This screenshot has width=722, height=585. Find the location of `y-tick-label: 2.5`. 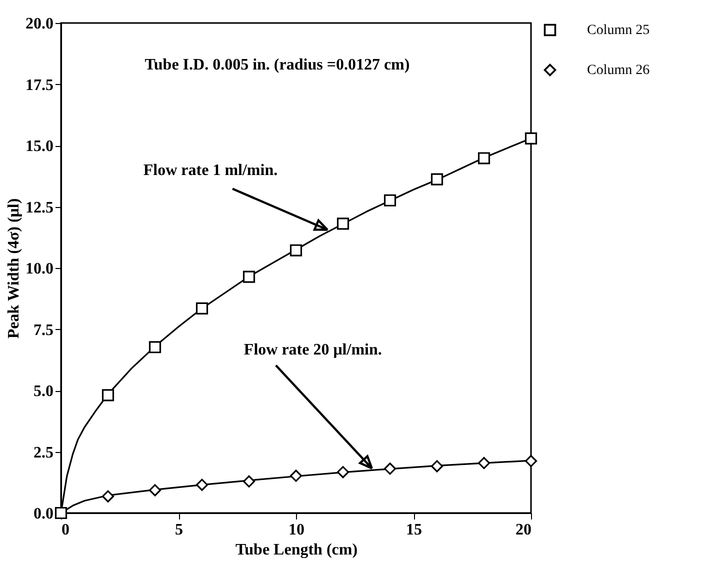

y-tick-label: 2.5 is located at coordinates (44, 453).